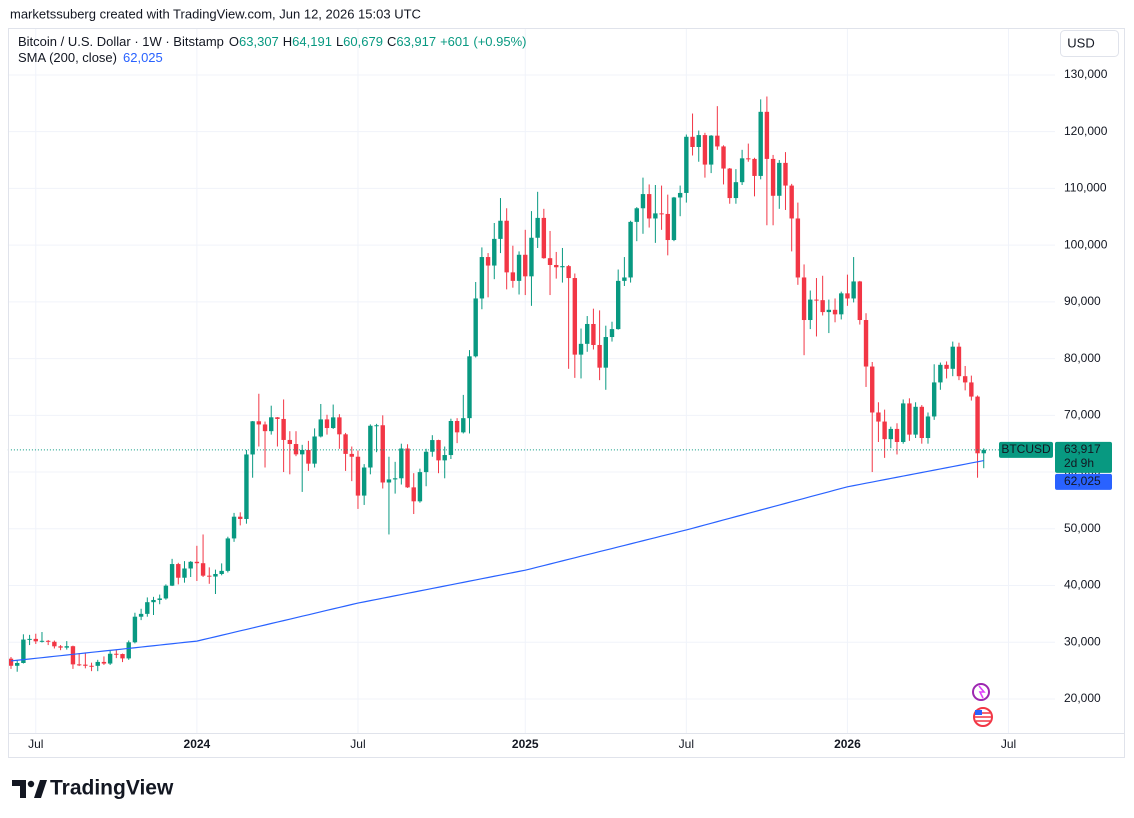 This screenshot has width=1134, height=818. Describe the element at coordinates (847, 744) in the screenshot. I see `x-tick-label: 2026` at that location.